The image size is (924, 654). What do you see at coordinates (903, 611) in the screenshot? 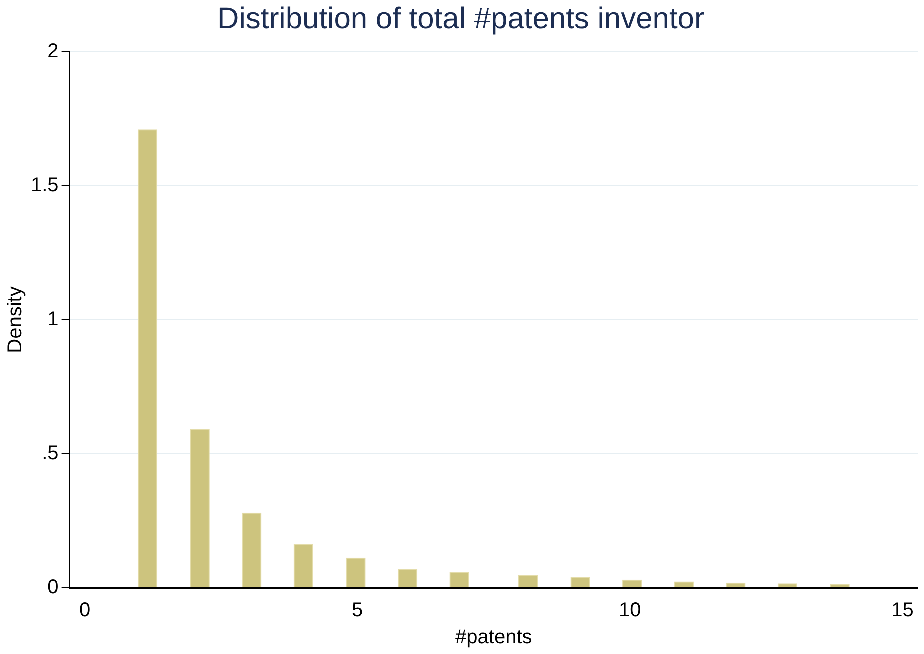
I see `x-tick-label: 15` at bounding box center [903, 611].